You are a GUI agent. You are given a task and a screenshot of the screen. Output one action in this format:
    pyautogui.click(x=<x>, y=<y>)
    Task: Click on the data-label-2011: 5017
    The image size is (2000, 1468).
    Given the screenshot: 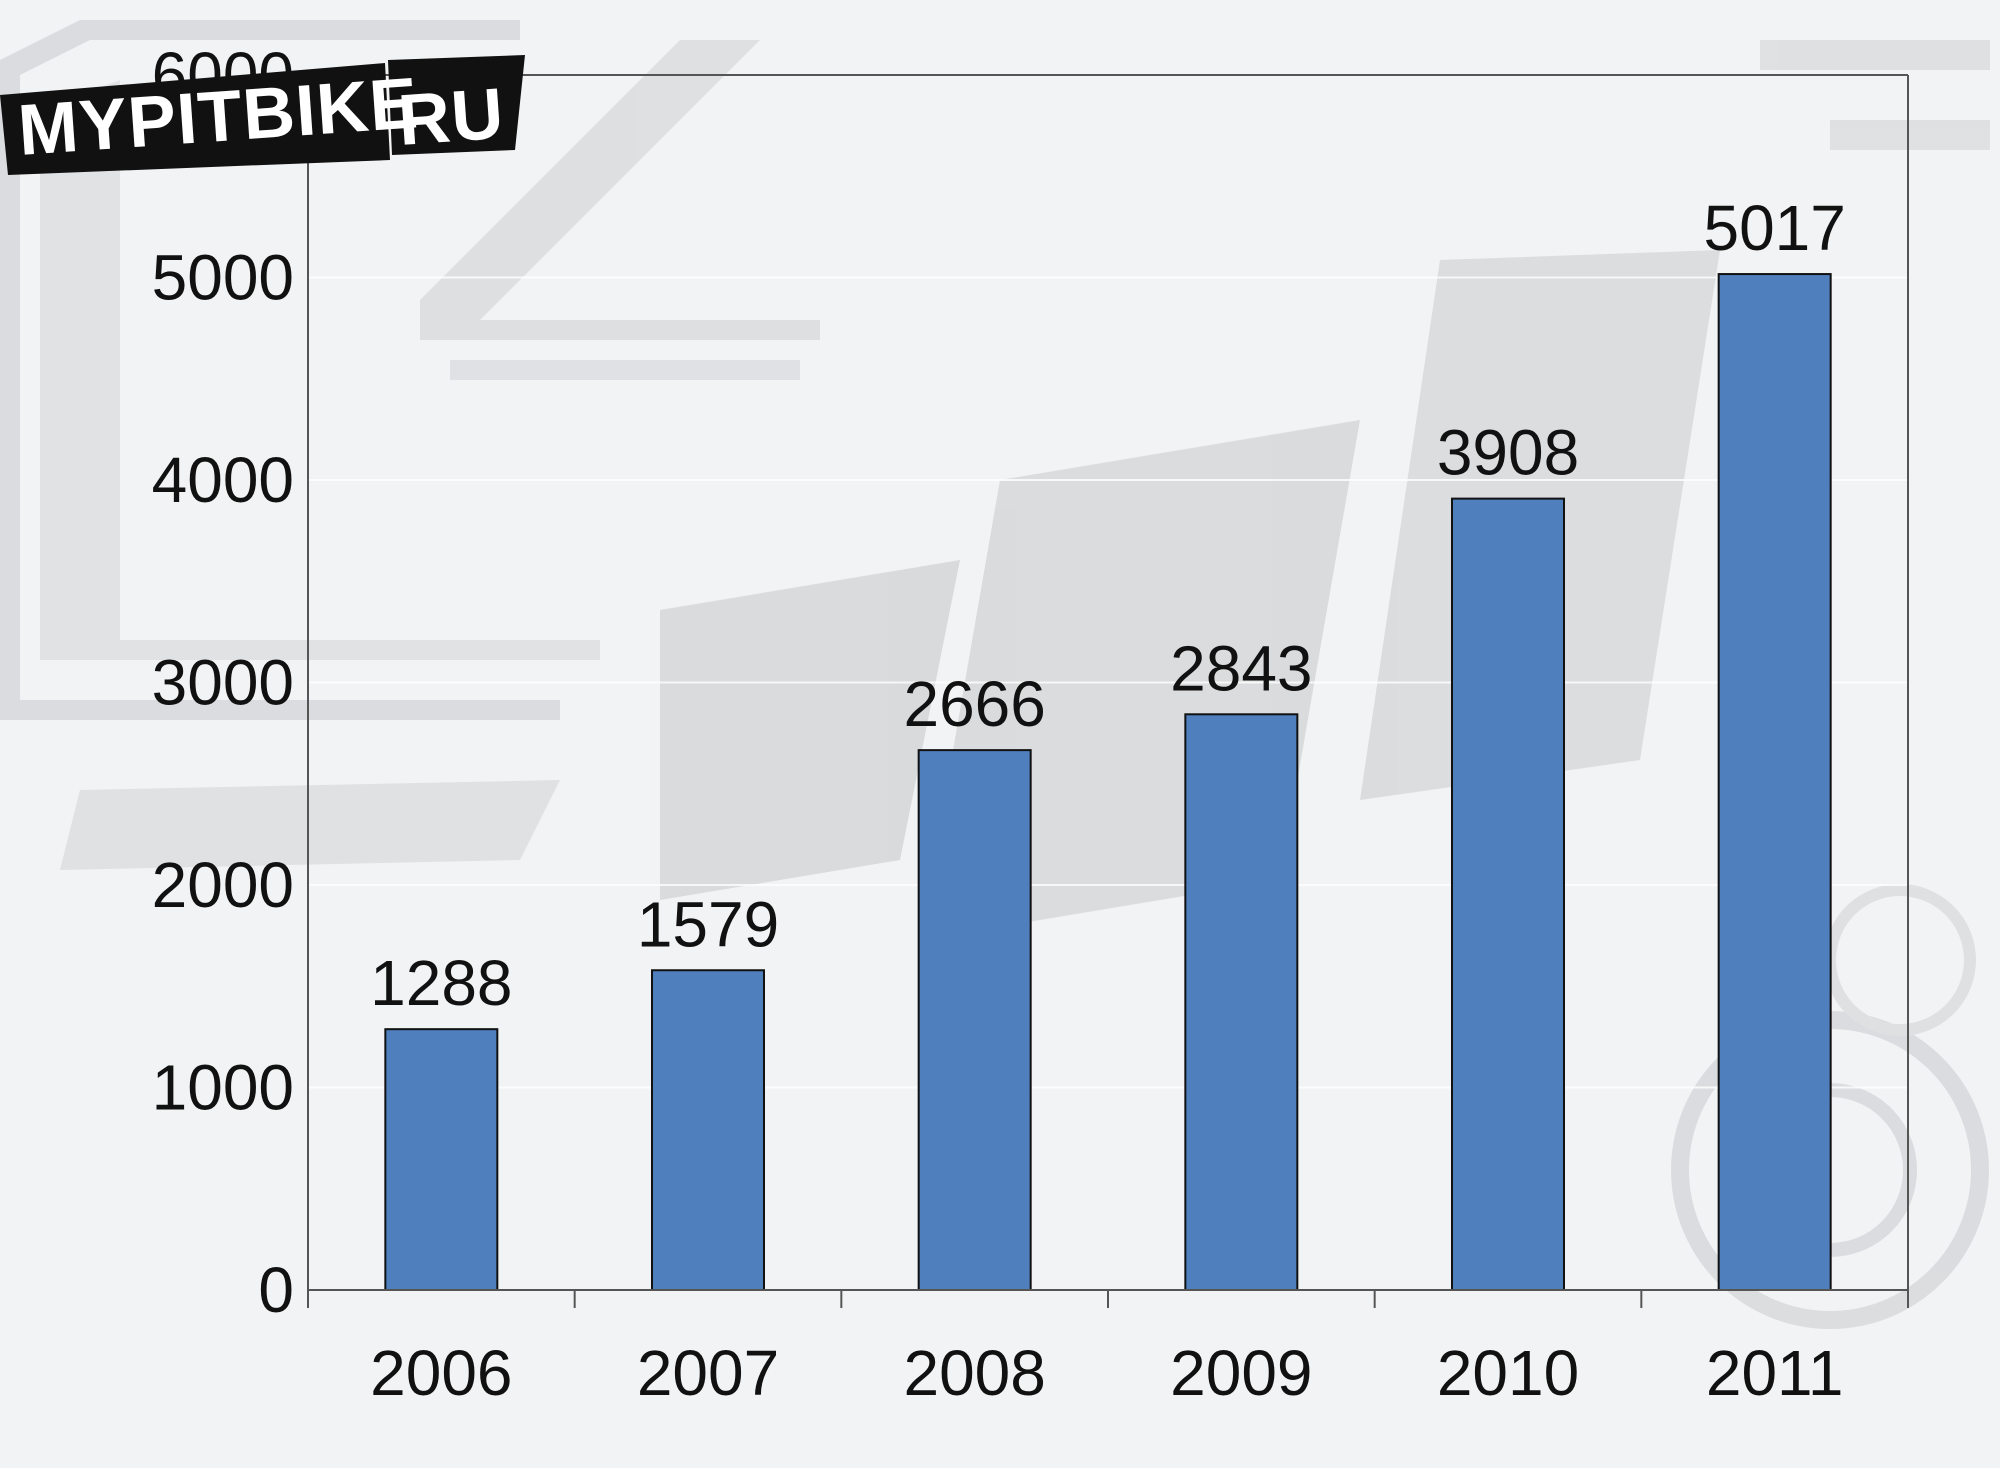 What is the action you would take?
    pyautogui.click(x=1774, y=228)
    